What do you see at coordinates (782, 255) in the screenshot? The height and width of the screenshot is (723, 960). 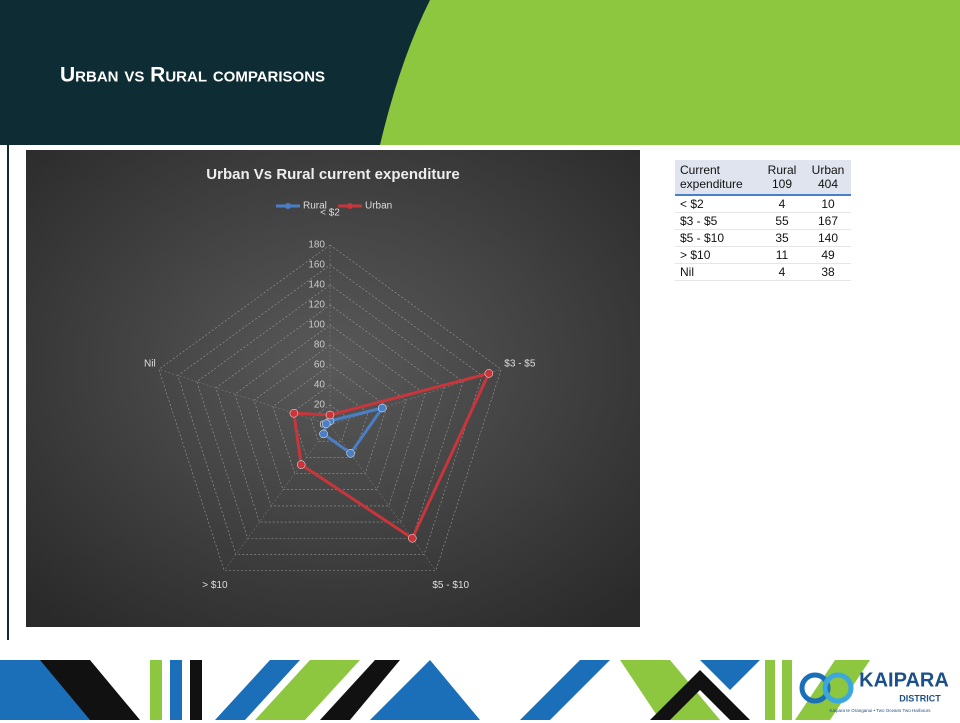 I see `table-cell: 11` at bounding box center [782, 255].